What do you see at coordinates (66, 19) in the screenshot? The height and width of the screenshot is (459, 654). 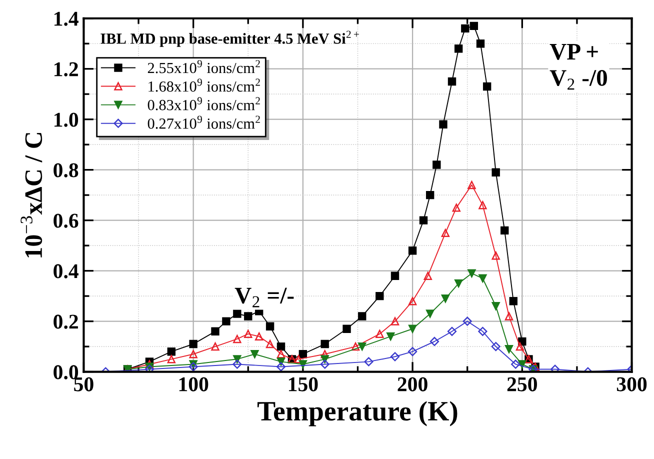 I see `y-tick-label: 1.4` at bounding box center [66, 19].